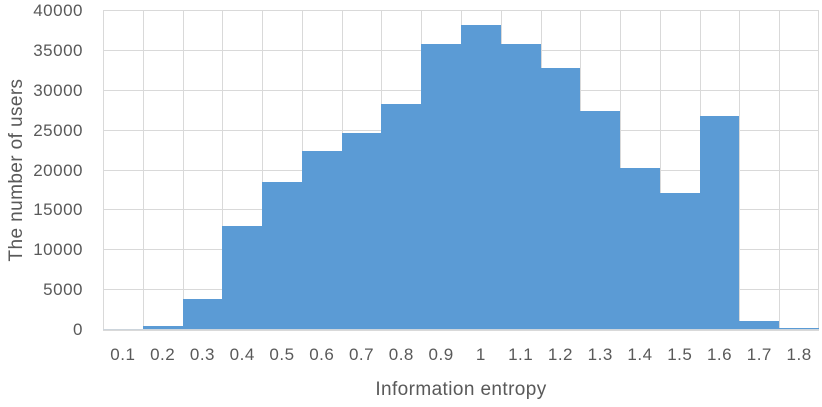  I want to click on x-axis-tick-label: 1.6, so click(719, 354).